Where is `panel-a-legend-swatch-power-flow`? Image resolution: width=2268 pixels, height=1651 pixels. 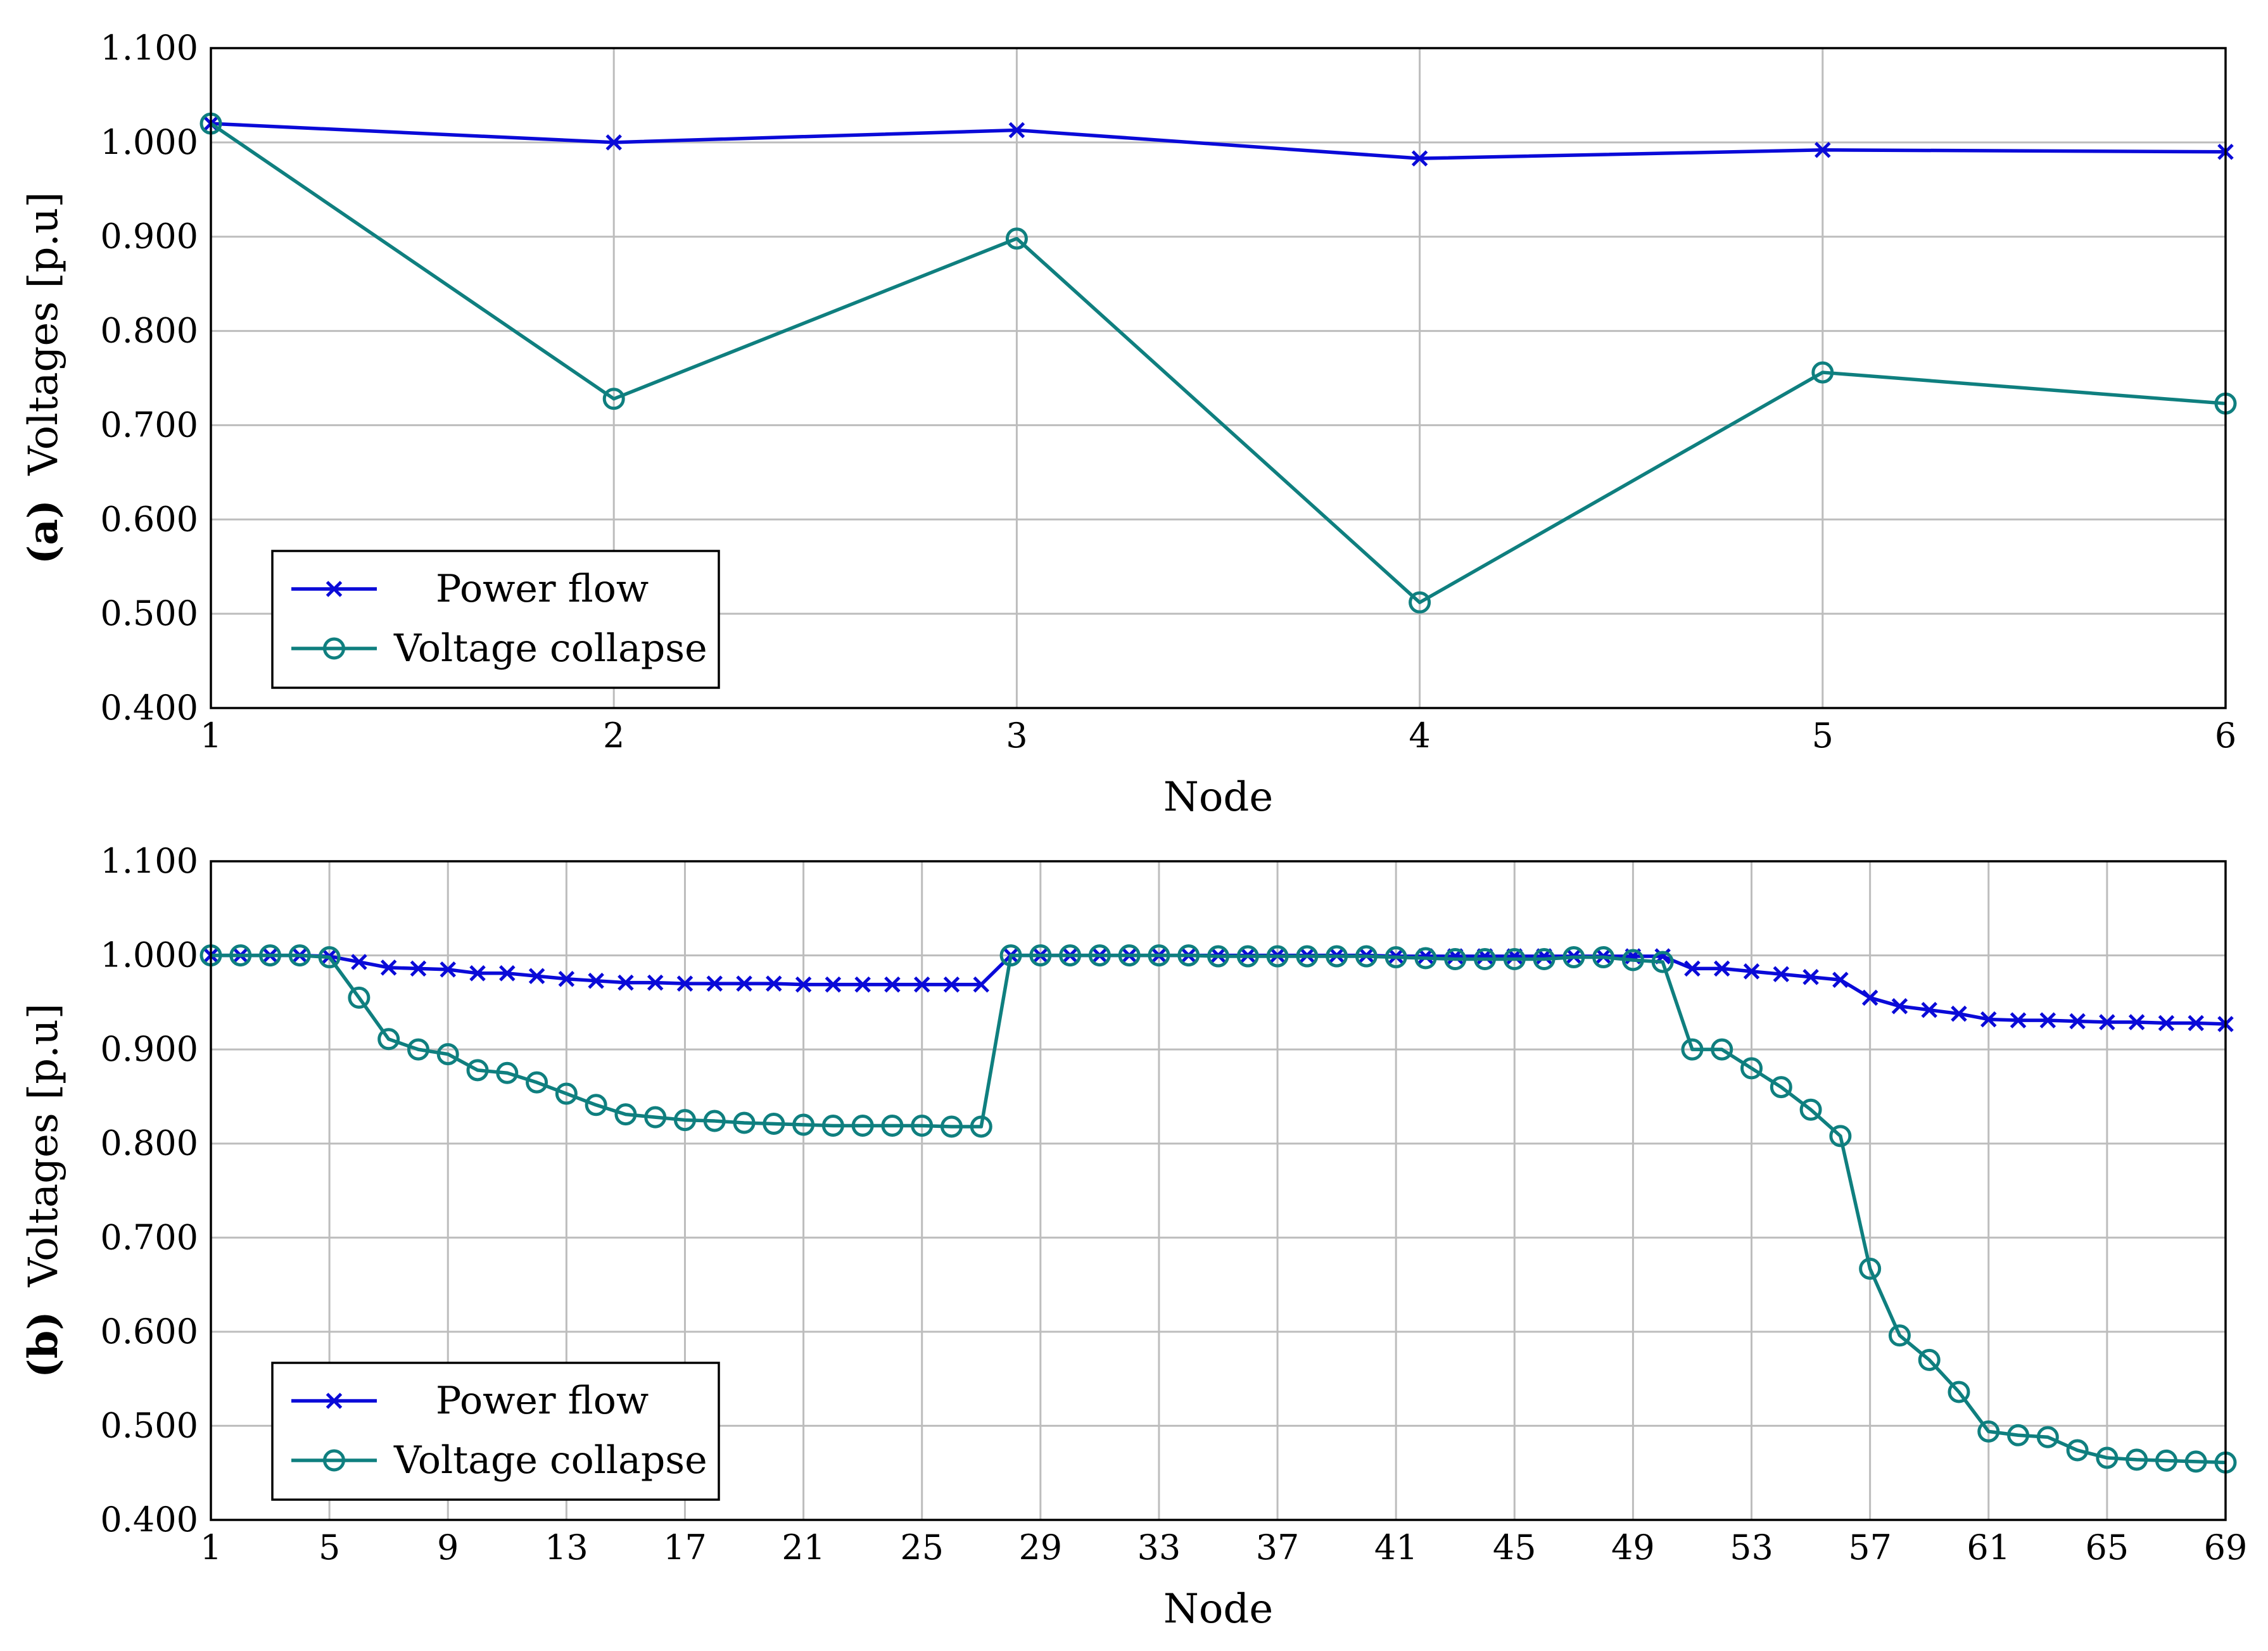
panel-a-legend-swatch-power-flow is located at coordinates (334, 589).